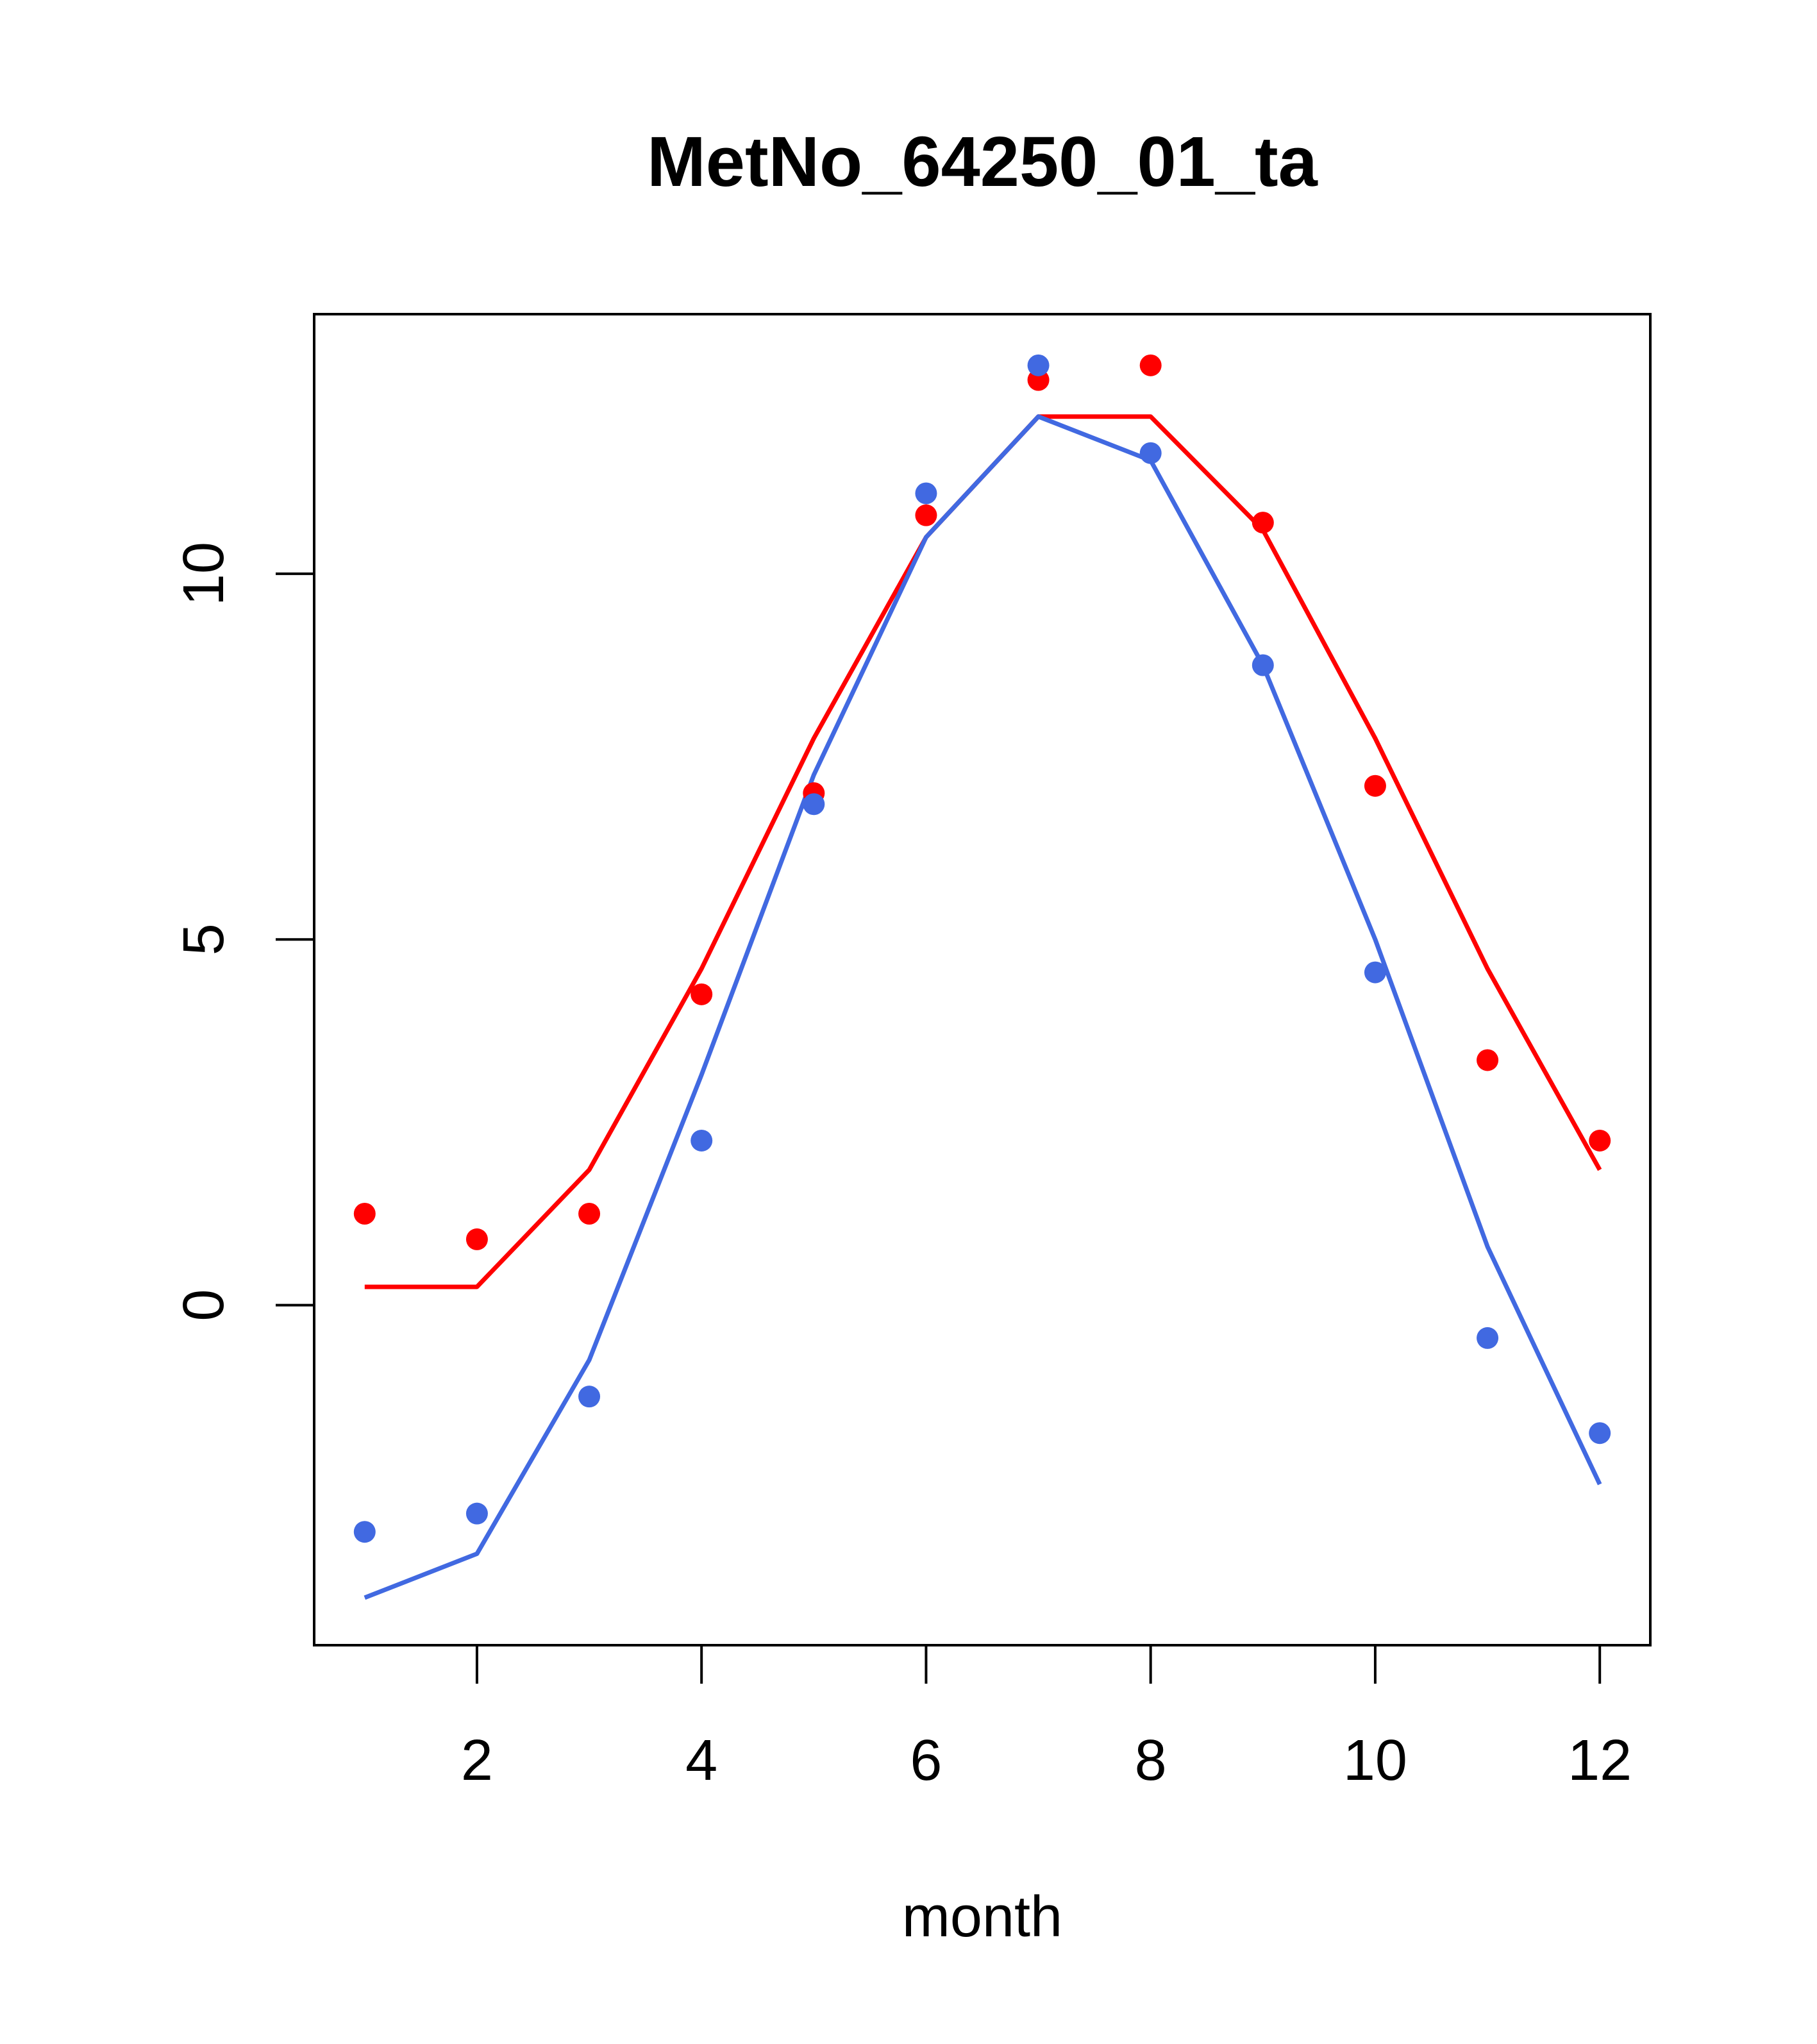 The width and height of the screenshot is (1817, 2044). What do you see at coordinates (1151, 1761) in the screenshot?
I see `x-tick-label: 8` at bounding box center [1151, 1761].